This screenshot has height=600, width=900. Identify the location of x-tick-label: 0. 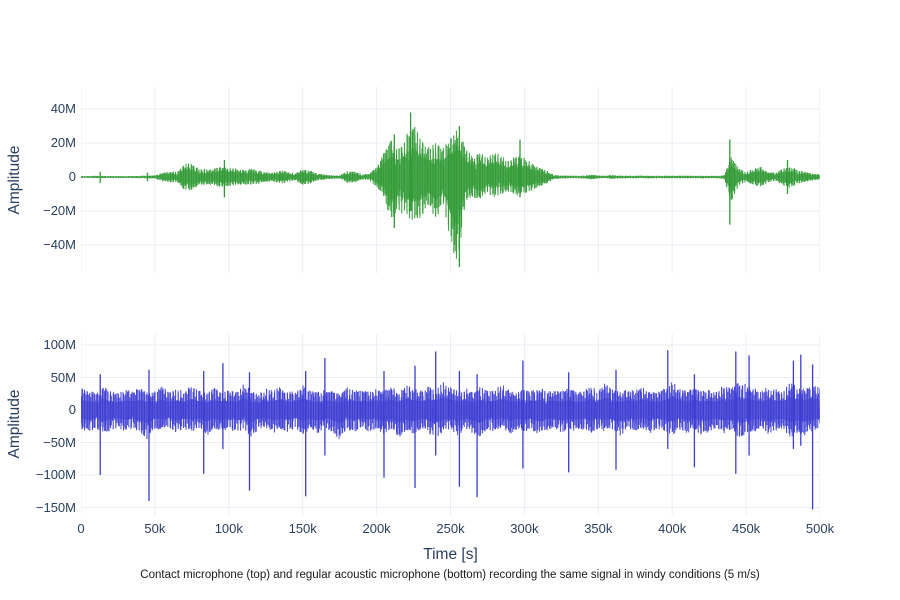
(81, 528).